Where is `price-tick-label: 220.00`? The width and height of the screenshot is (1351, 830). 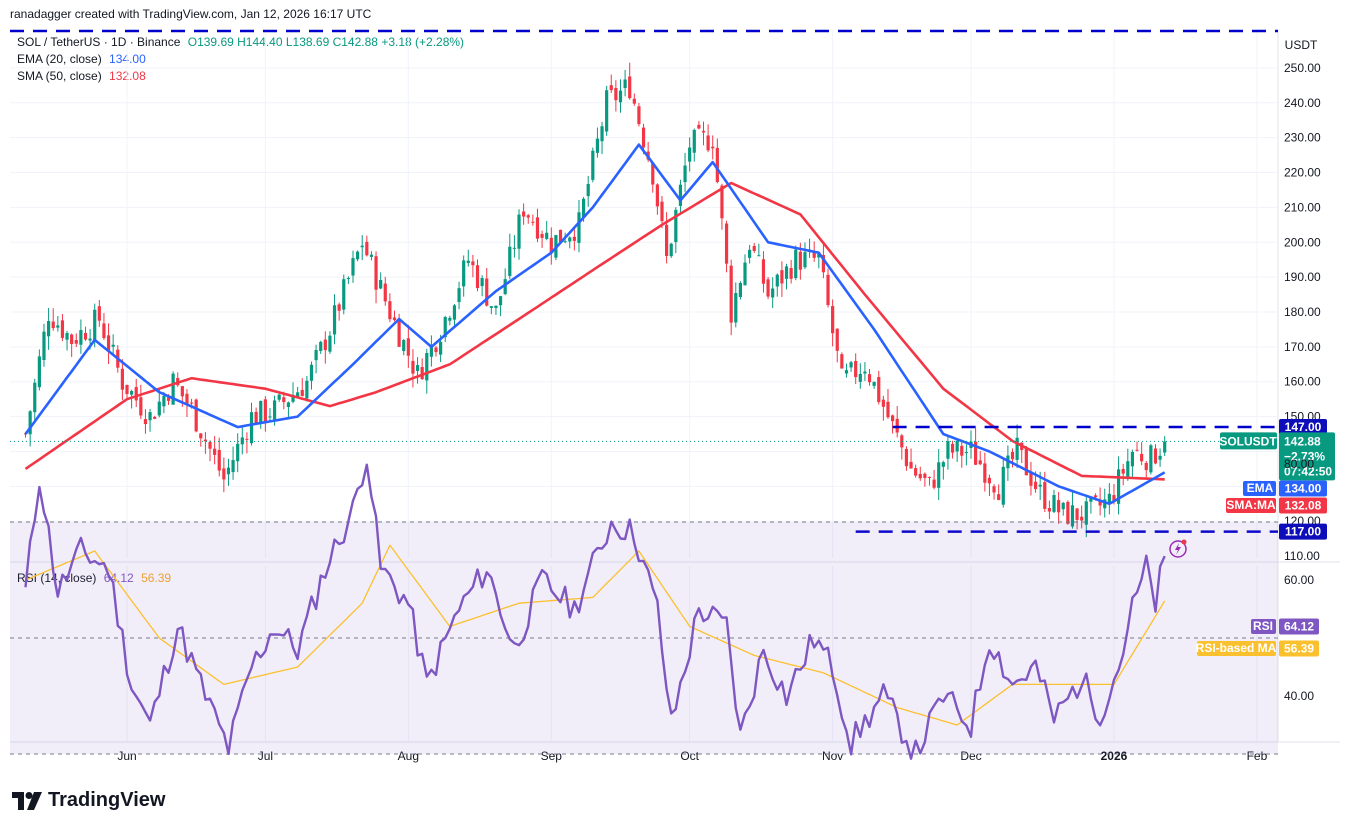 price-tick-label: 220.00 is located at coordinates (1302, 173).